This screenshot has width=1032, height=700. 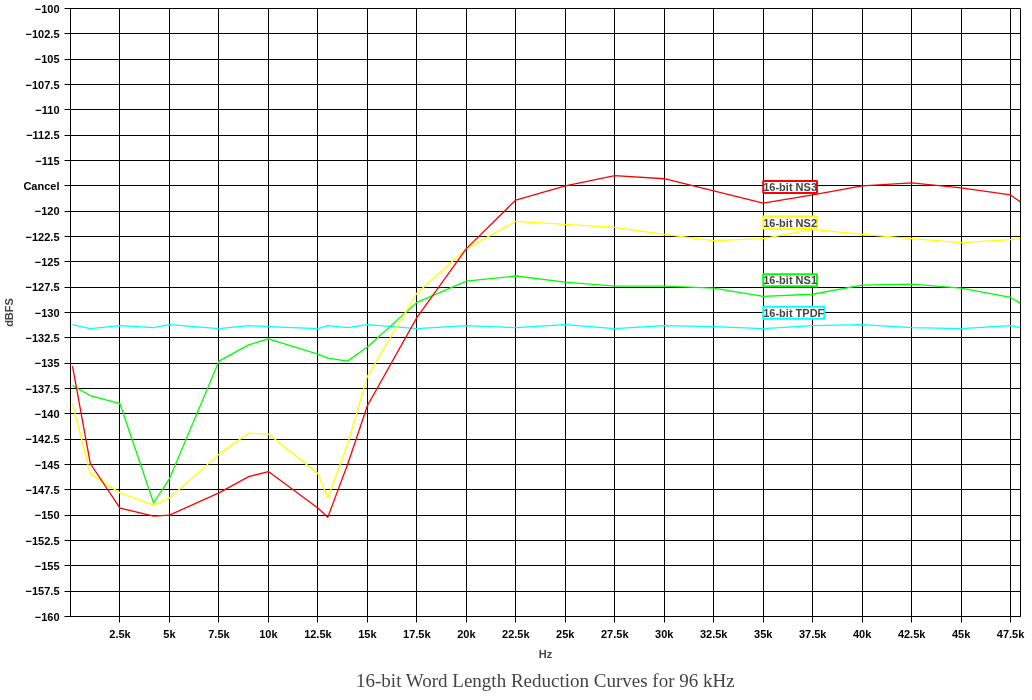 I want to click on y-tick-label: −147.5, so click(x=42, y=489).